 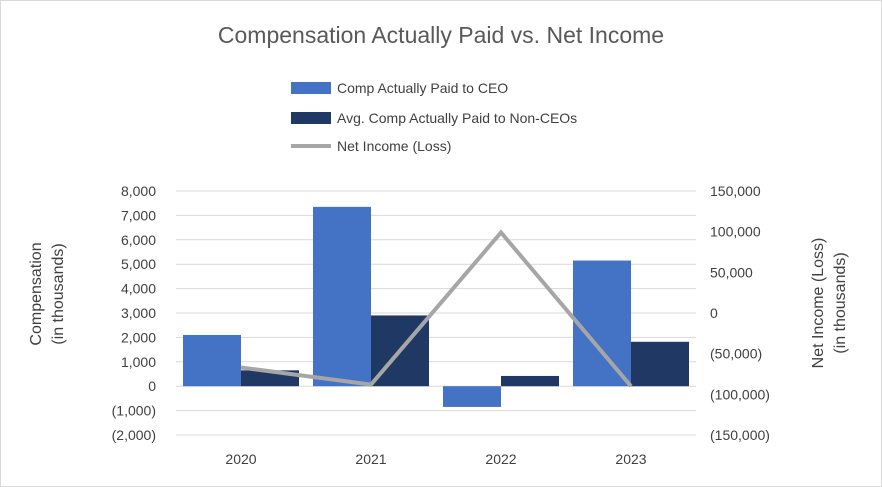 I want to click on bar-ceo-2023, so click(x=602, y=323).